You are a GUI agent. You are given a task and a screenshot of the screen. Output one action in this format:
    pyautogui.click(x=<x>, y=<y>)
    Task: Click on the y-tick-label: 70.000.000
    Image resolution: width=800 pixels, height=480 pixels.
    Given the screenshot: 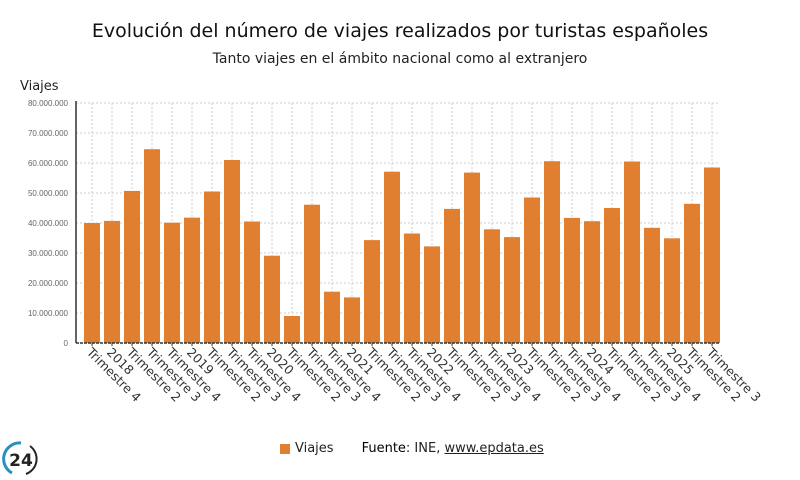 What is the action you would take?
    pyautogui.click(x=48, y=133)
    